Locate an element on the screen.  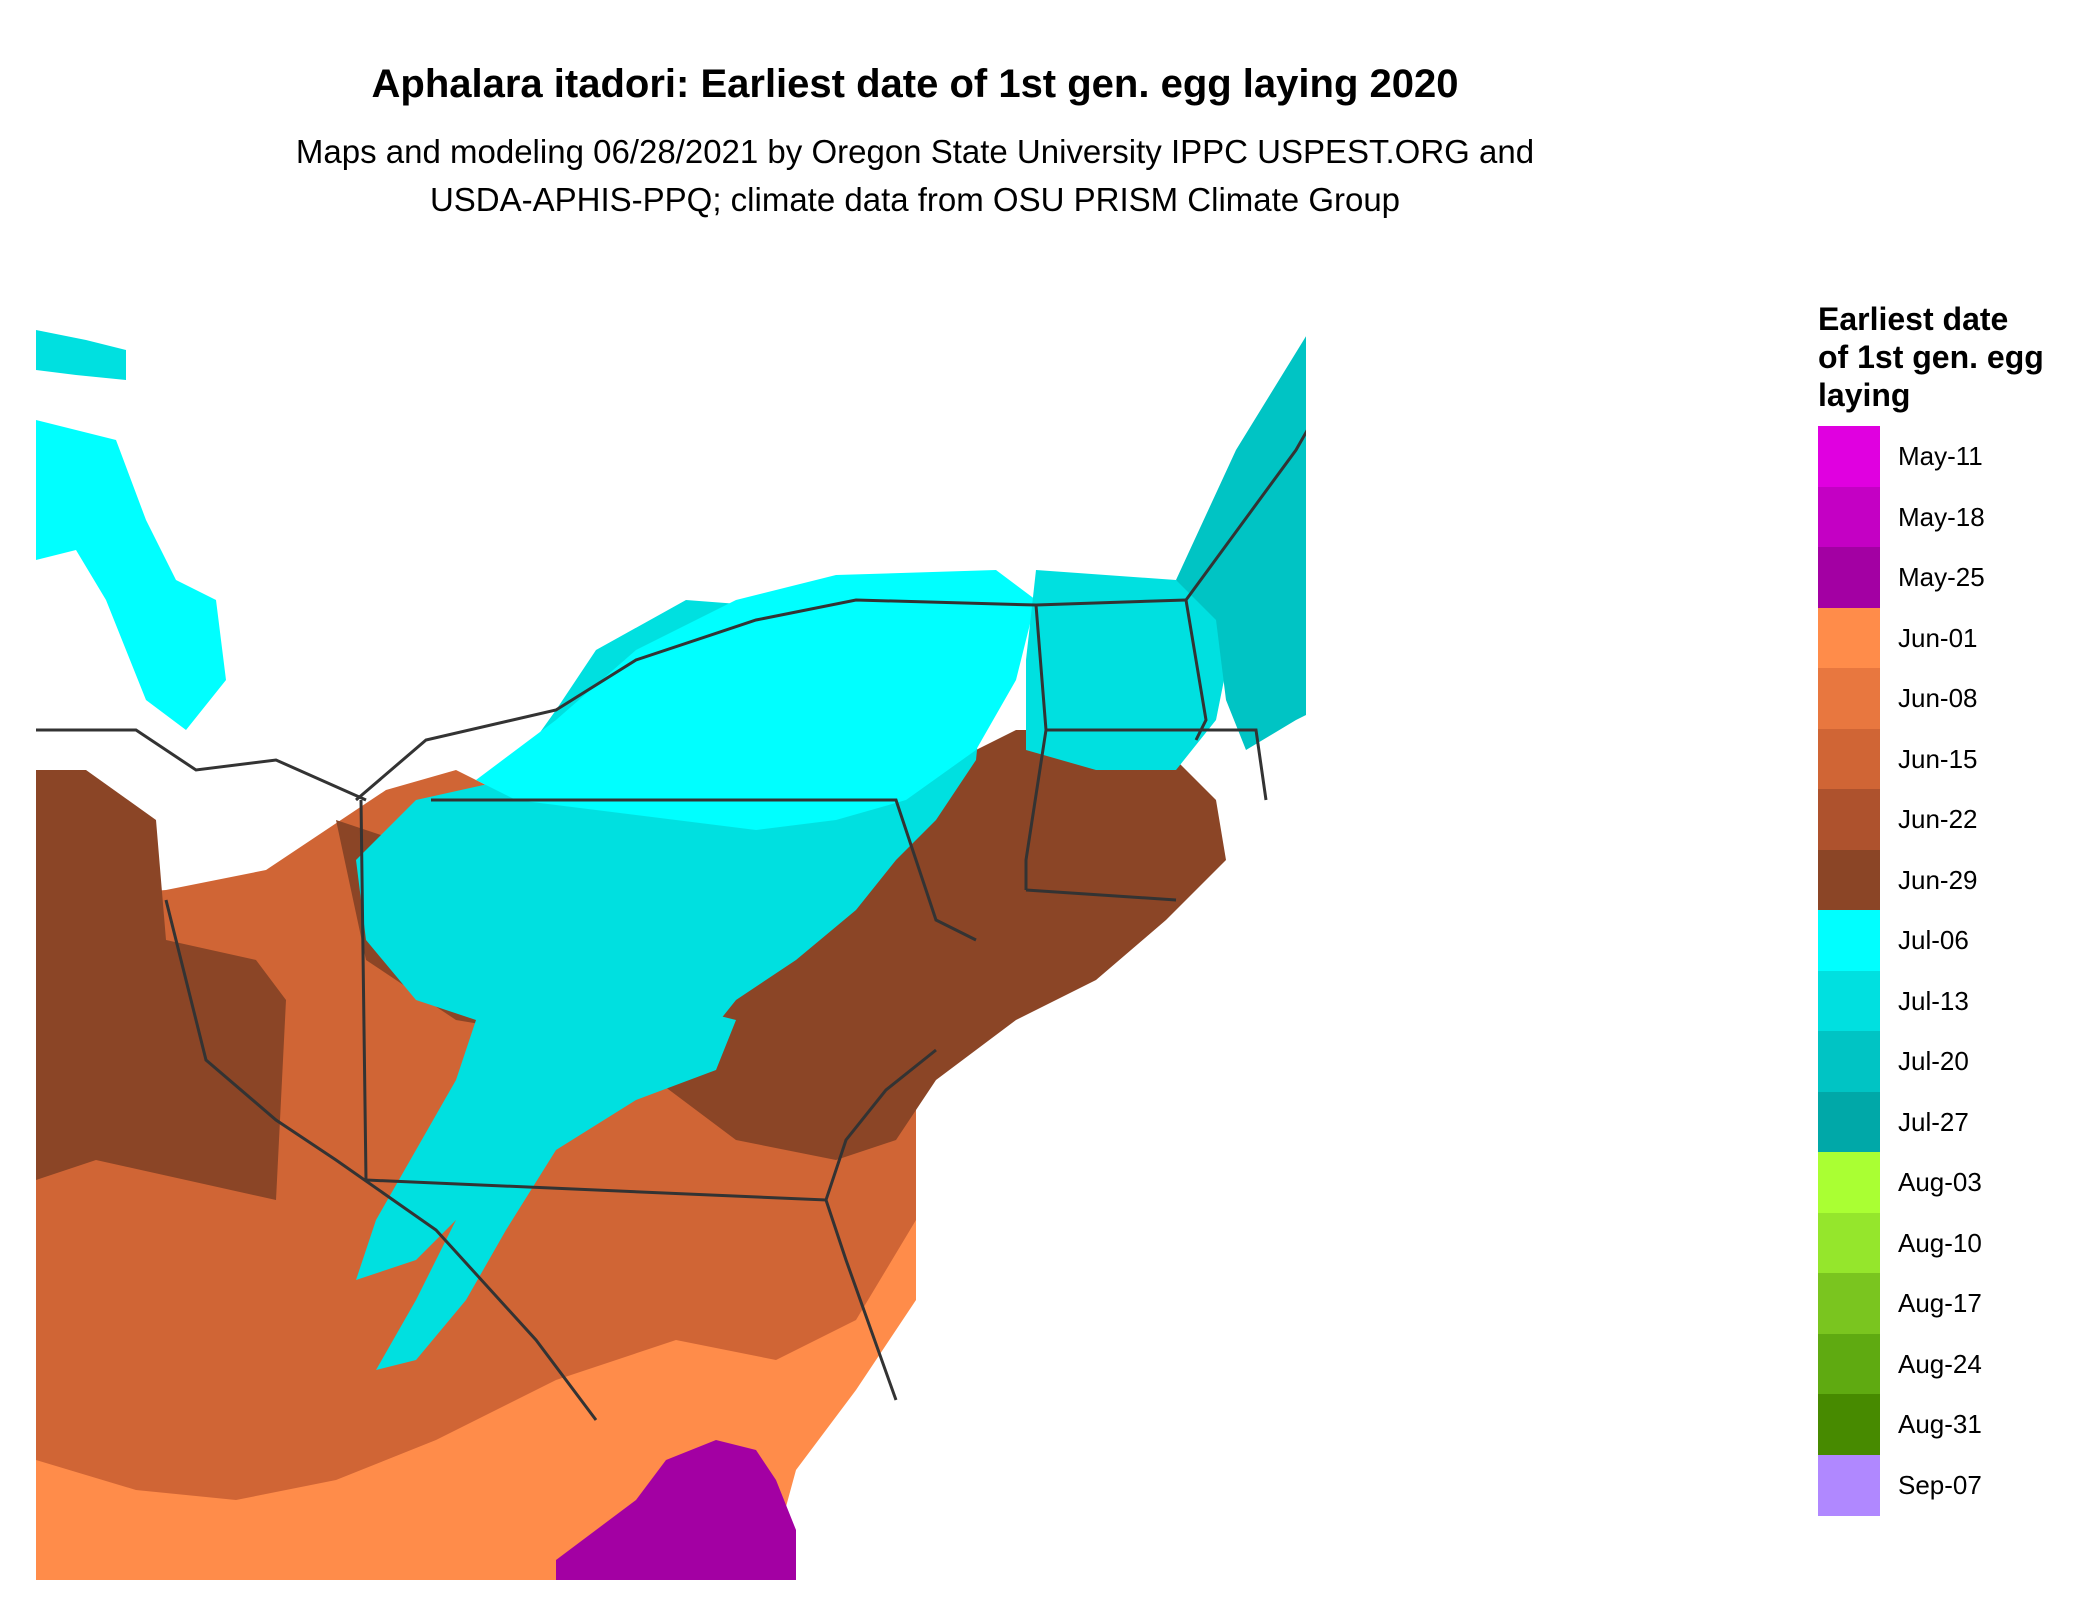
legend-label: Aug-31 is located at coordinates (1940, 1424).